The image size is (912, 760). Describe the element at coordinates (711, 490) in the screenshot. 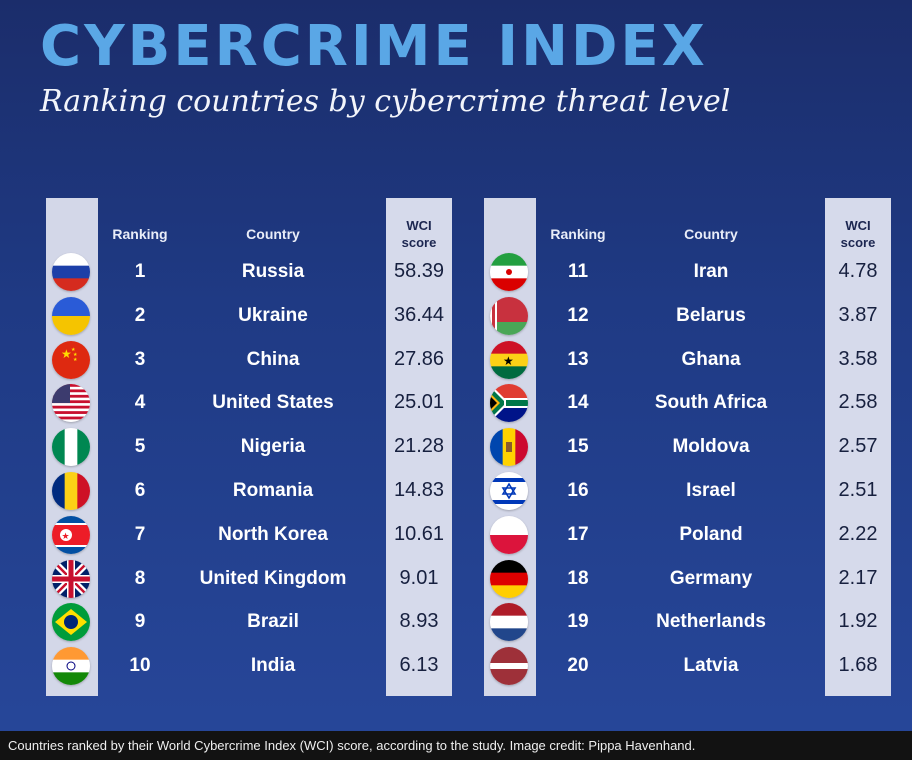

I see `country-label: Israel` at that location.